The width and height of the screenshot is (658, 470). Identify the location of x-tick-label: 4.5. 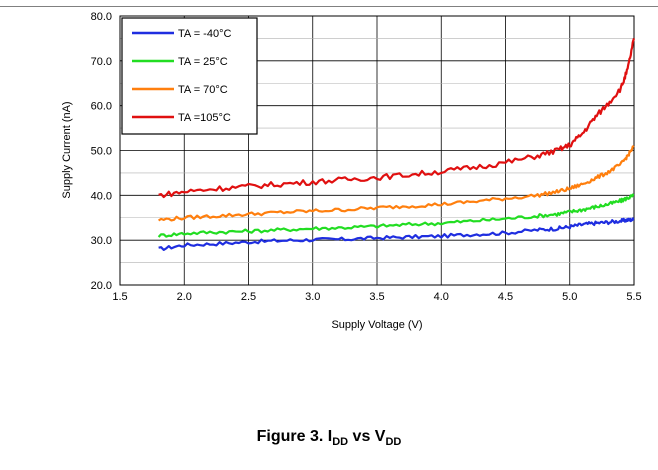
(505, 297).